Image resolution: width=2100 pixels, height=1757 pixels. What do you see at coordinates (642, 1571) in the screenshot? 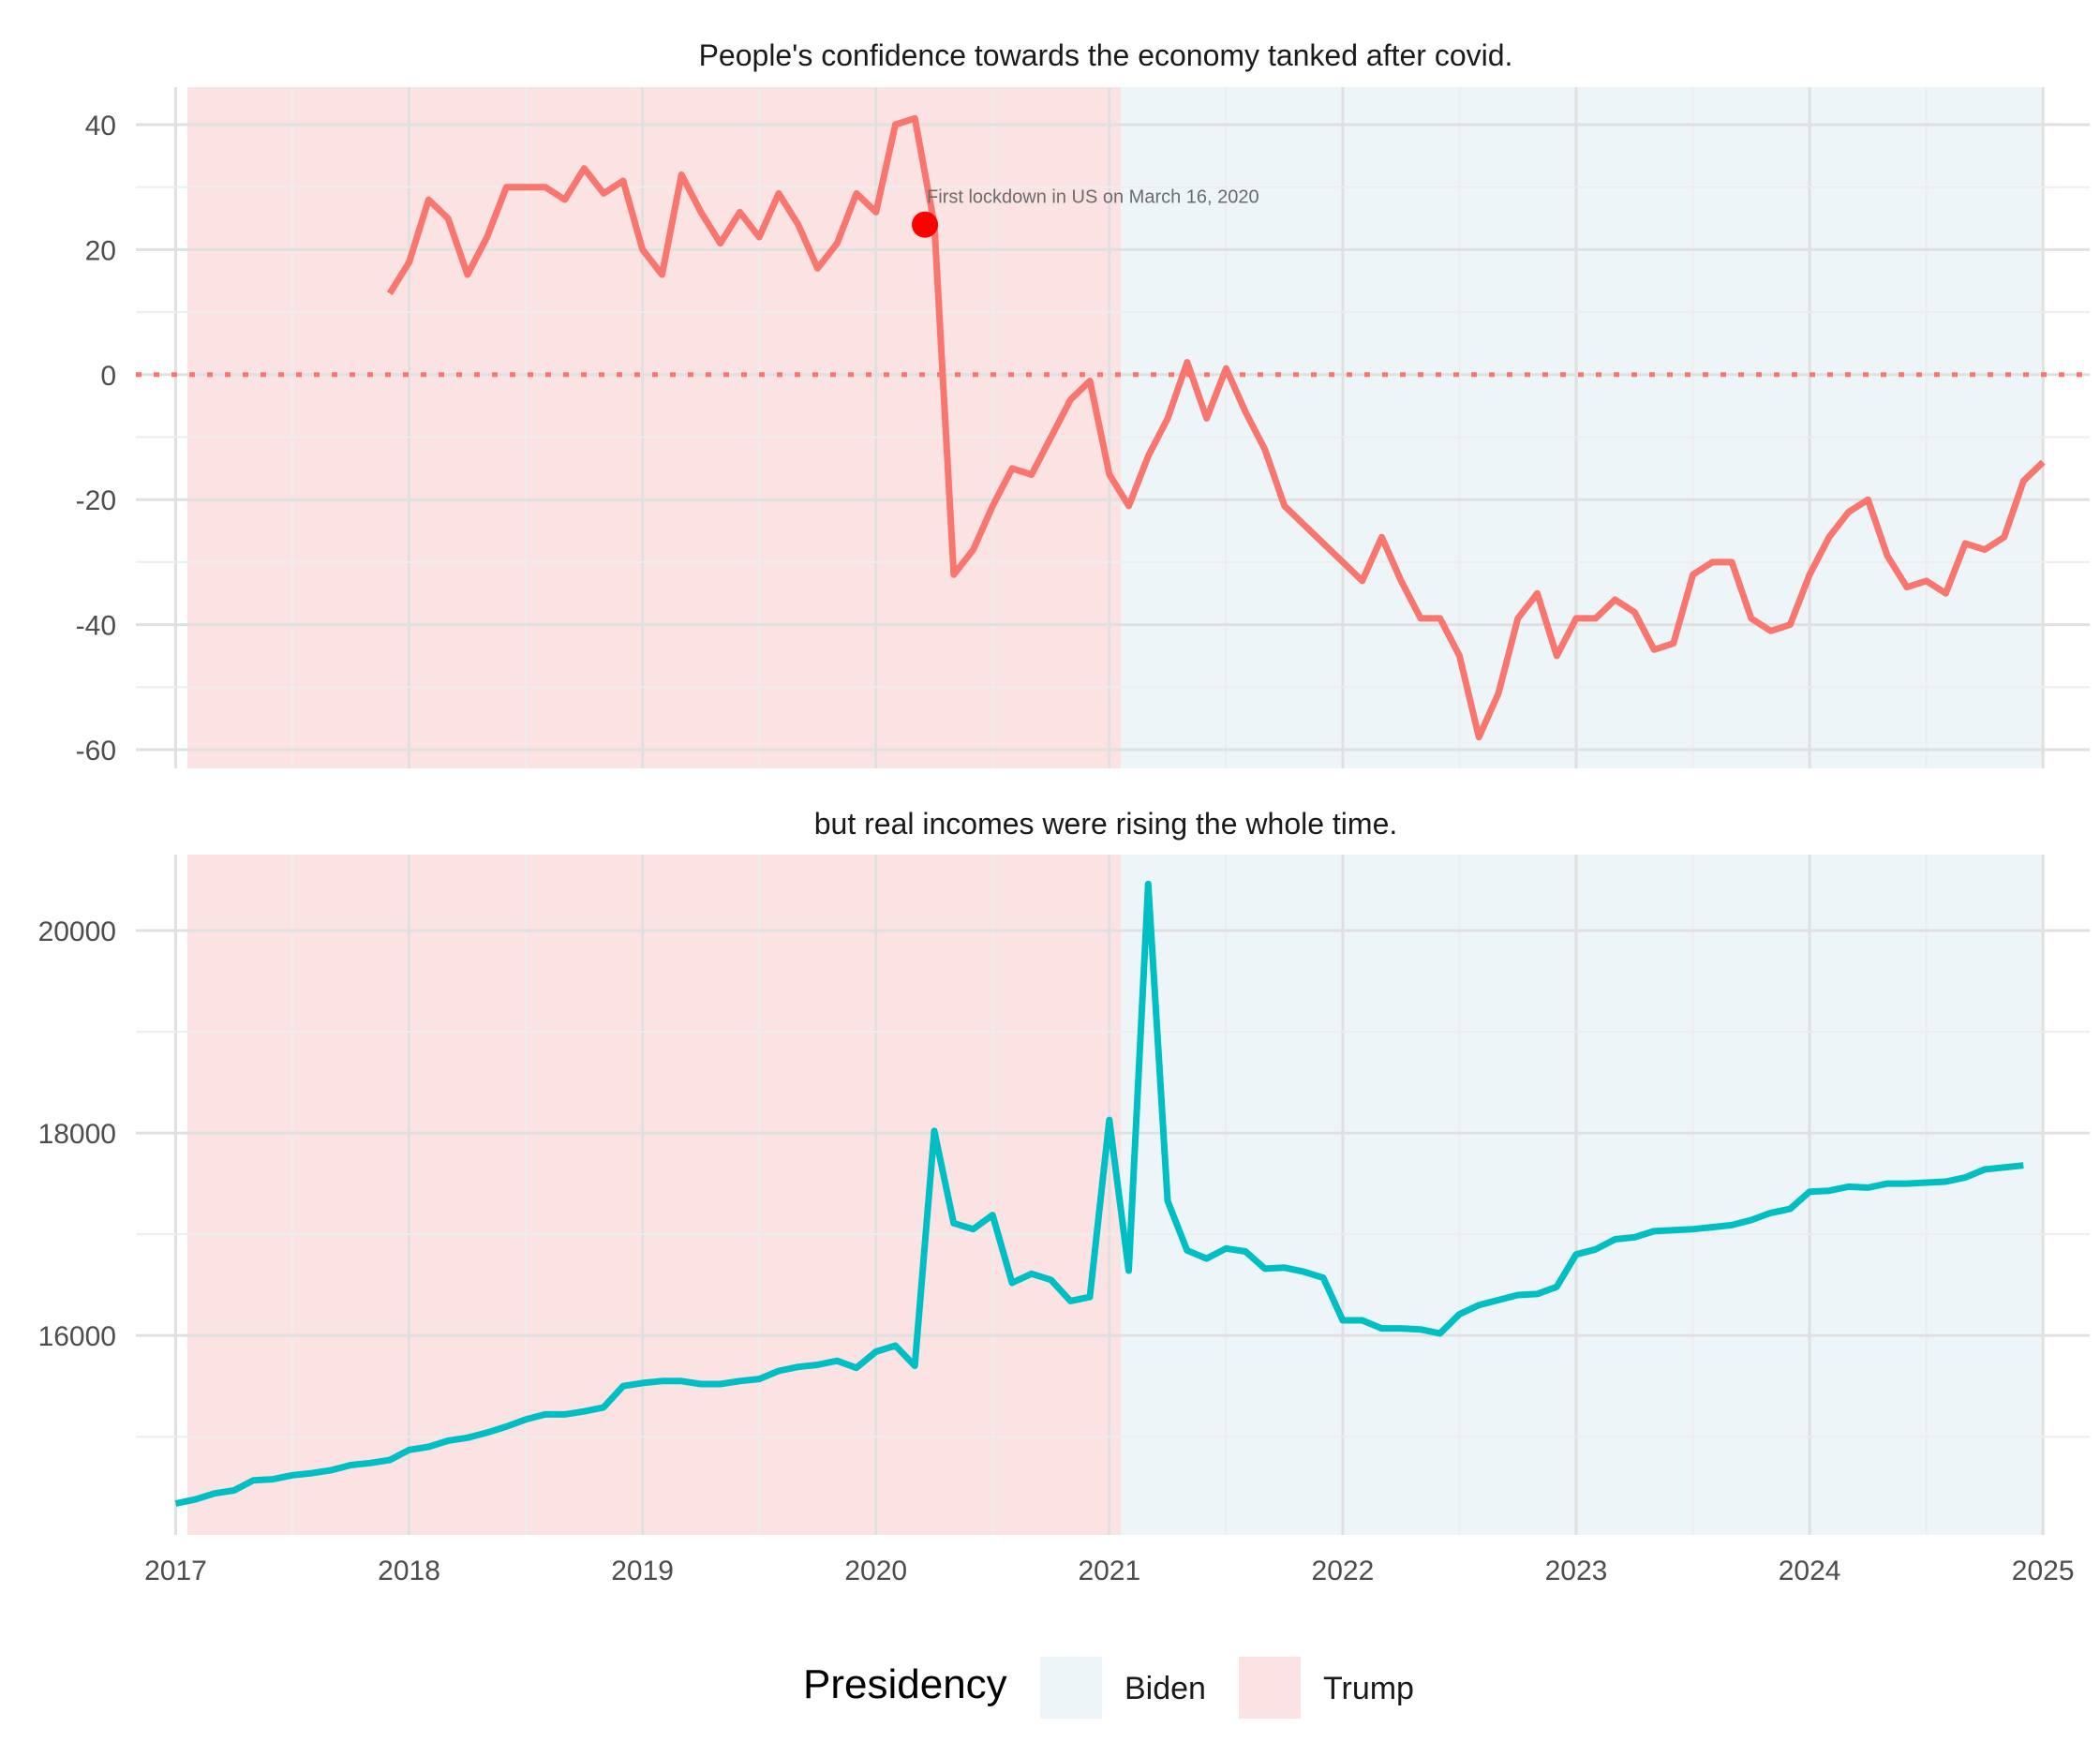
I see `x-tick-label: 2019` at bounding box center [642, 1571].